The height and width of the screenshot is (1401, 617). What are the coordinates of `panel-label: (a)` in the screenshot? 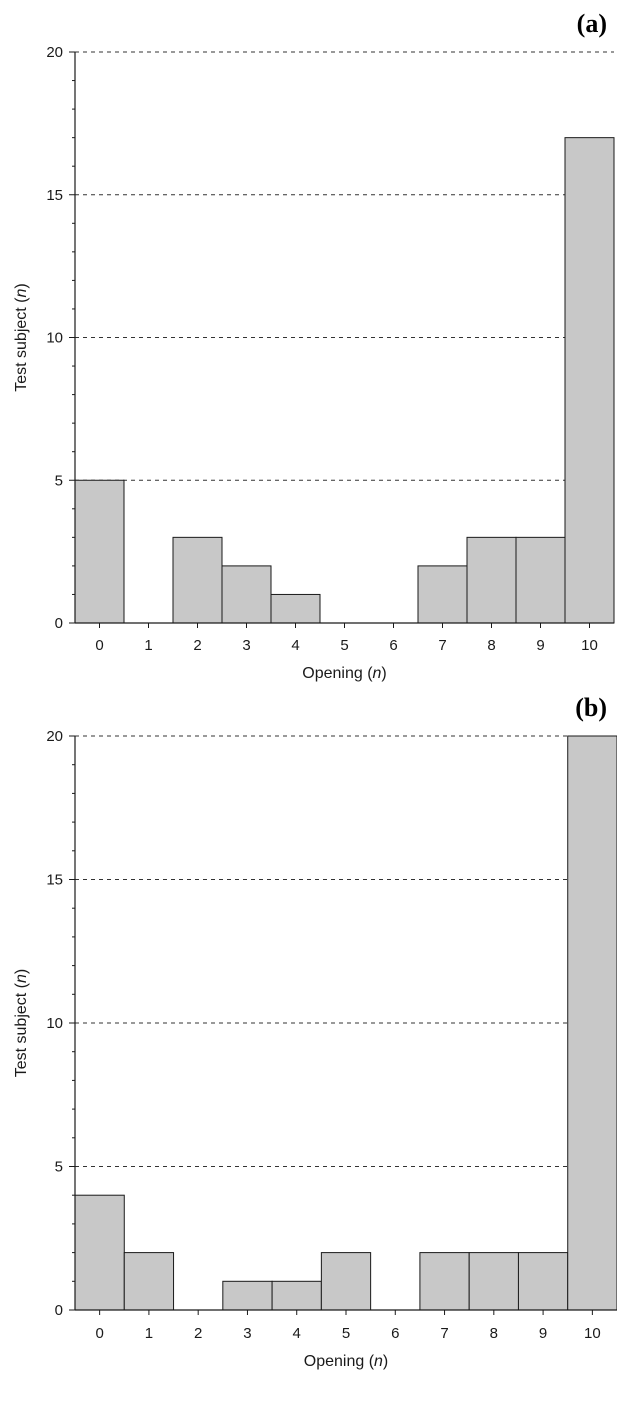 It's located at (592, 23).